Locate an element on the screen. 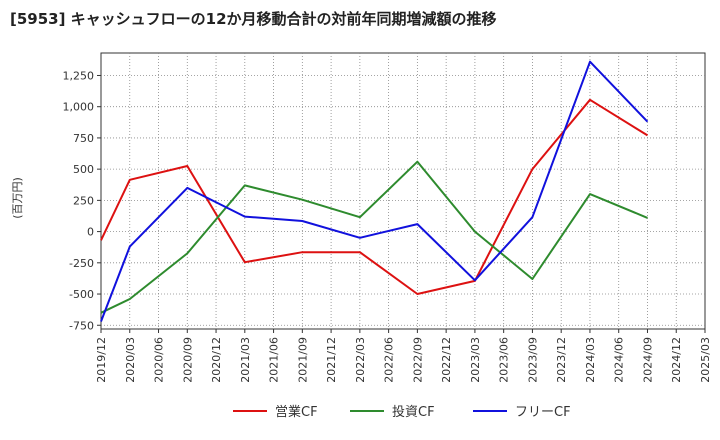 This screenshot has height=440, width=720. x-tick-label: 2024/06 is located at coordinates (619, 360).